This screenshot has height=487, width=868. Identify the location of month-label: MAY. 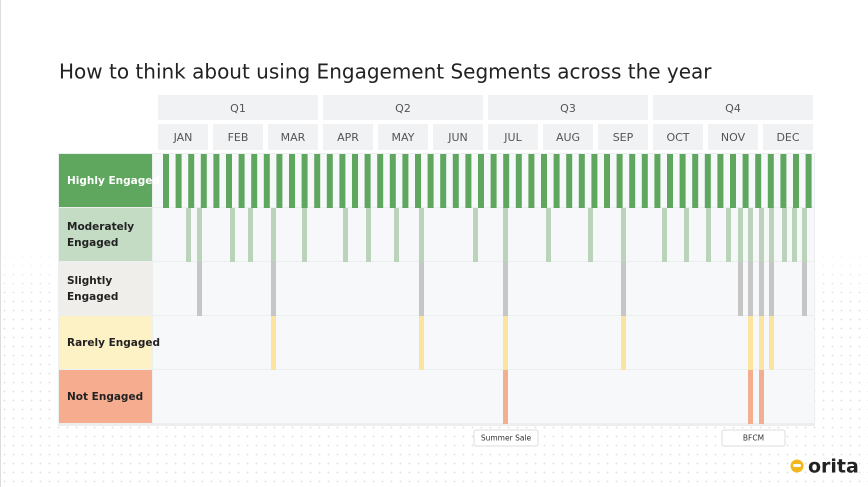
(403, 137).